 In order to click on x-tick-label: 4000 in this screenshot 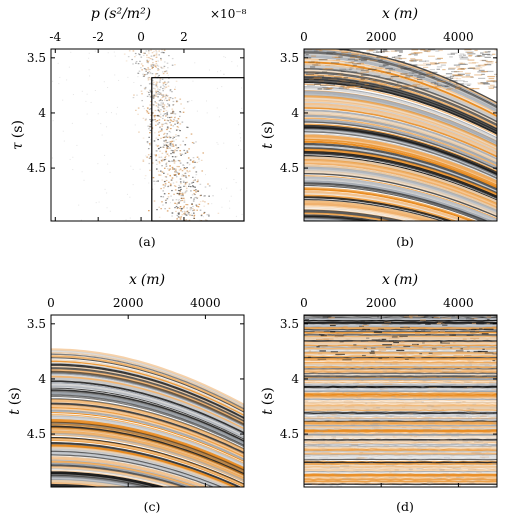, I will do `click(458, 303)`.